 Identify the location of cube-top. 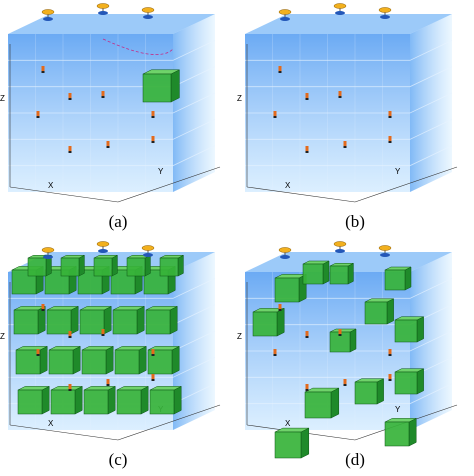
(111, 24).